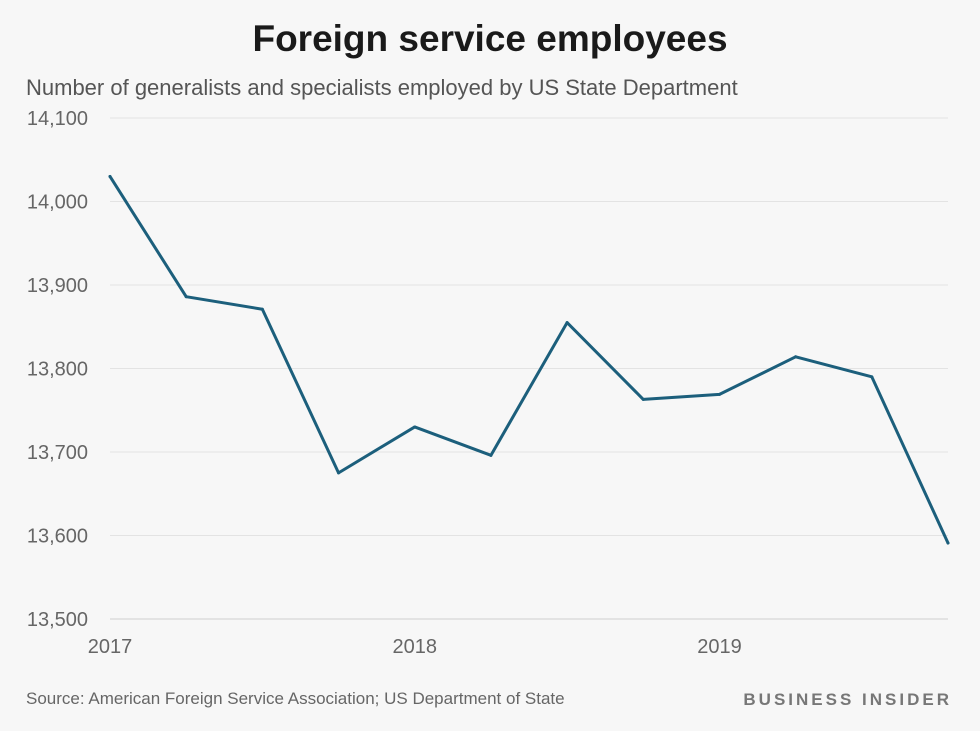 The width and height of the screenshot is (980, 731). I want to click on x-tick-label: 2017, so click(110, 647).